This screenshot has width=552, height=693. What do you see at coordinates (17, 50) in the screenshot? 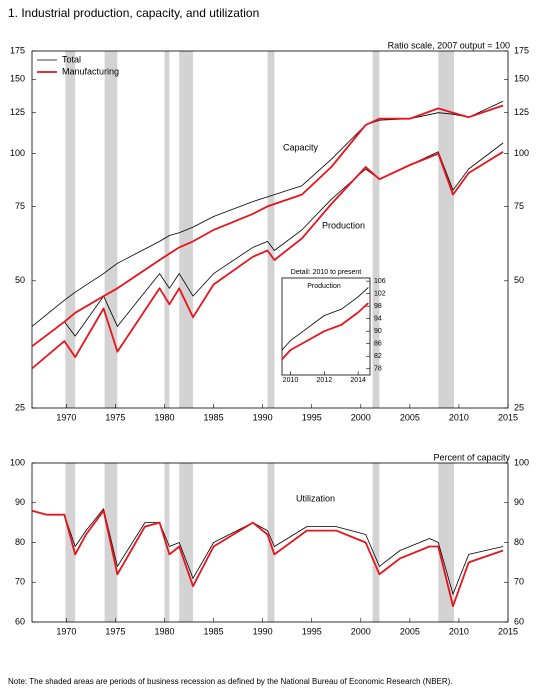
I see `y-tick-label: 175` at bounding box center [17, 50].